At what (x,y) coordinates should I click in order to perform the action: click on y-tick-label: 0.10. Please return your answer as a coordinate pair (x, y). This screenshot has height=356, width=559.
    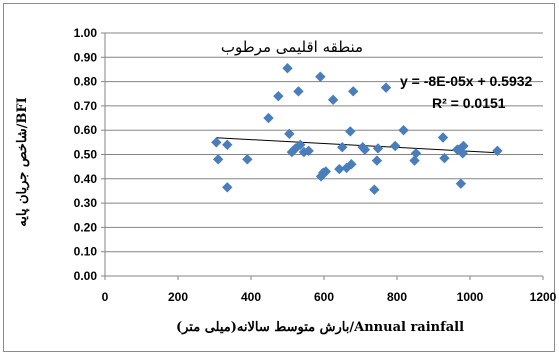
    Looking at the image, I should click on (86, 252).